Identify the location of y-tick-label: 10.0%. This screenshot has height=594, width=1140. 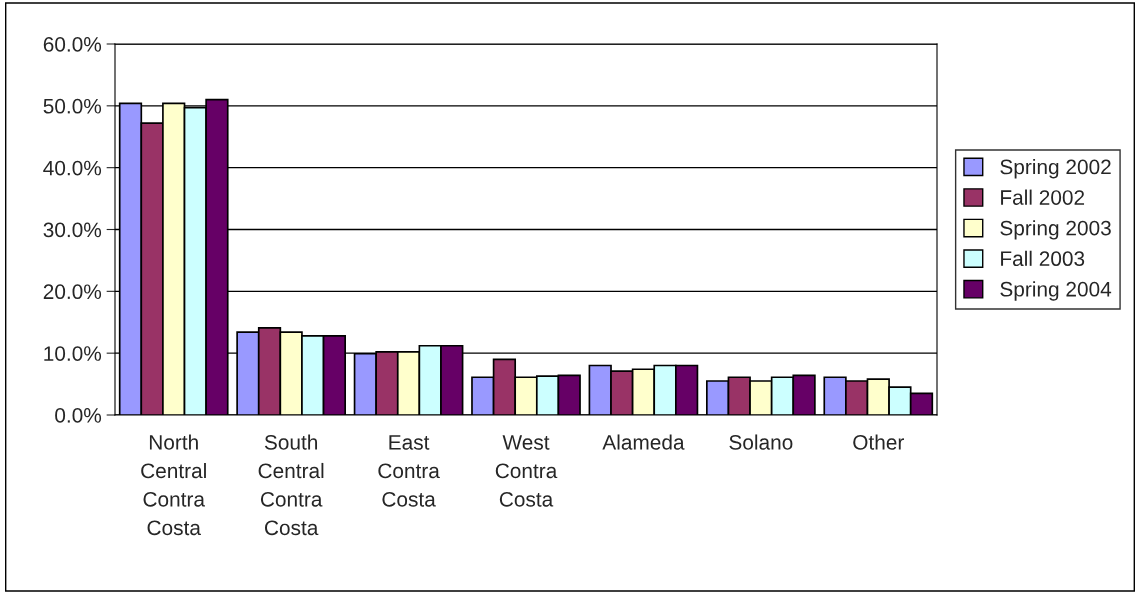
(73, 353).